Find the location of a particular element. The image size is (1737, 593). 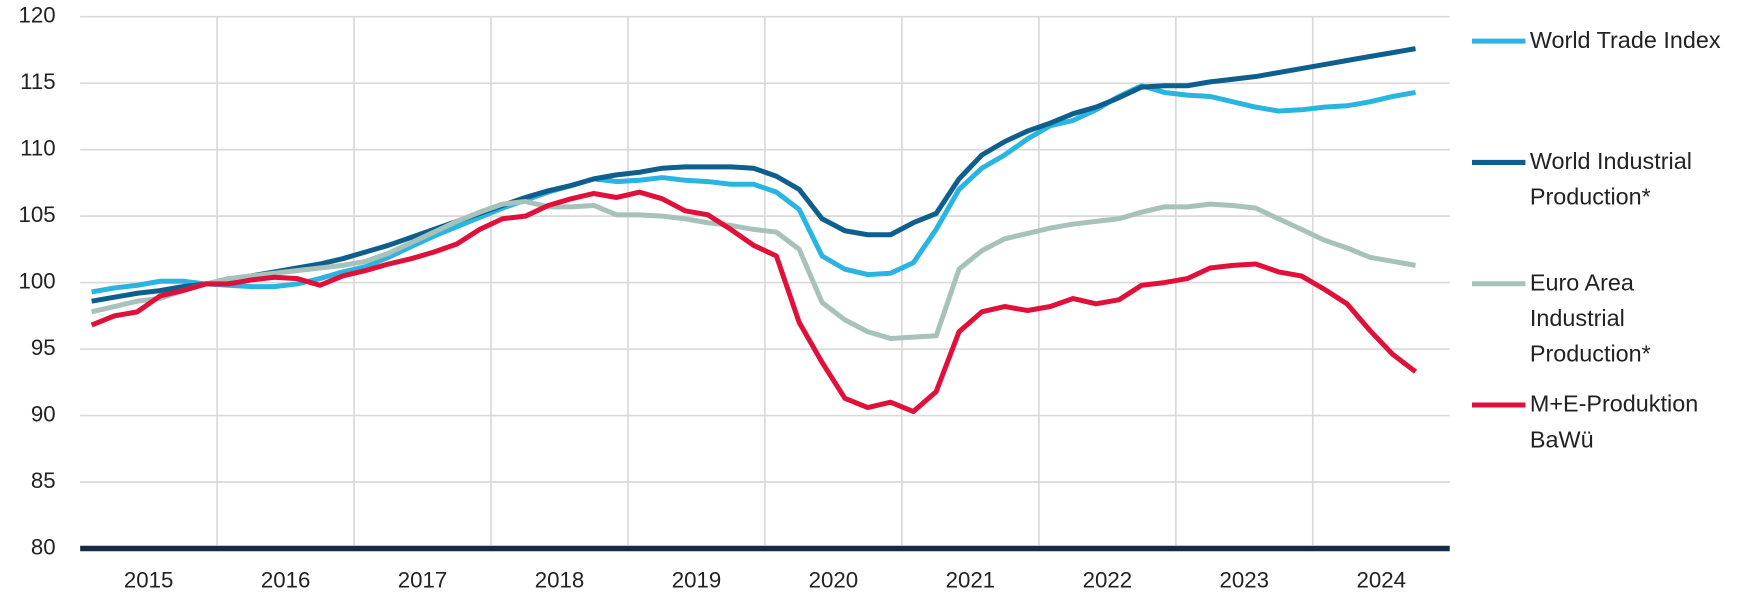

y-tick-label: 120 is located at coordinates (37, 15).